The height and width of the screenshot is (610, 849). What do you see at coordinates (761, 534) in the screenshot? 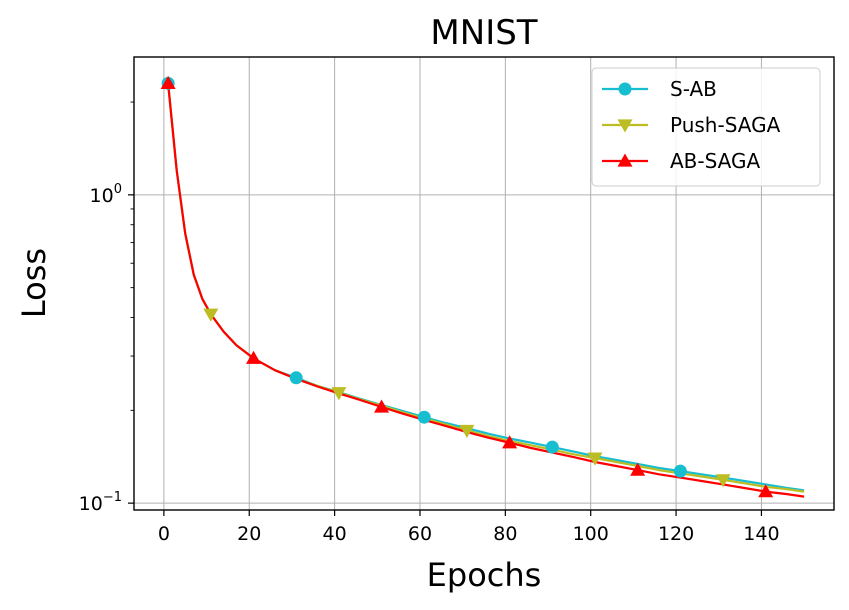
I see `x-tick-label: 140` at bounding box center [761, 534].